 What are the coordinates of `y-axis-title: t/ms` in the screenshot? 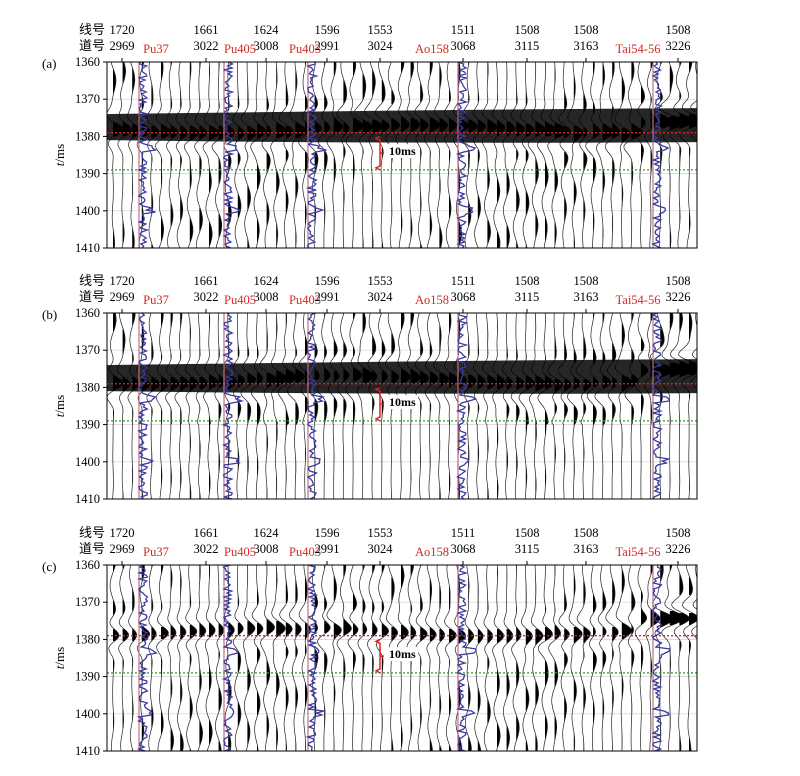 It's located at (59, 658).